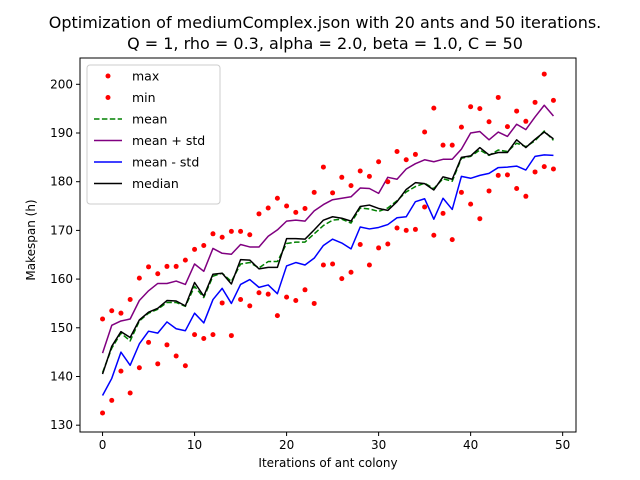 Image resolution: width=640 pixels, height=480 pixels. I want to click on legend-marker-min, so click(108, 97).